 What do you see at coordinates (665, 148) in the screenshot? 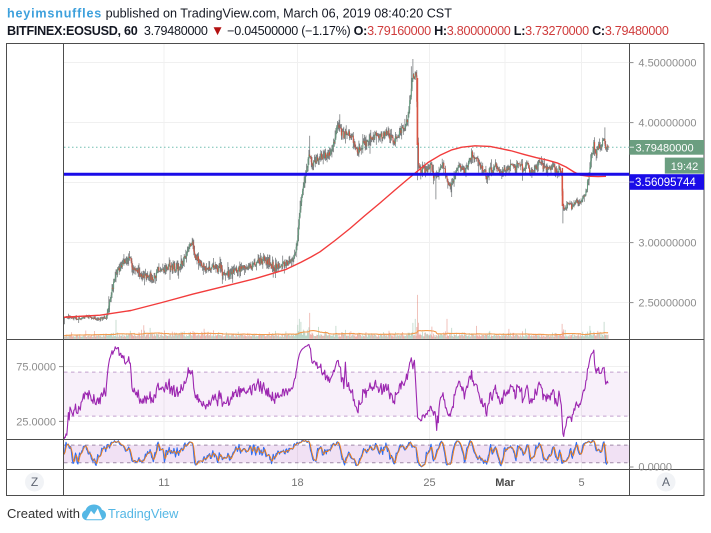
I see `svg-text: 3.79480000` at bounding box center [665, 148].